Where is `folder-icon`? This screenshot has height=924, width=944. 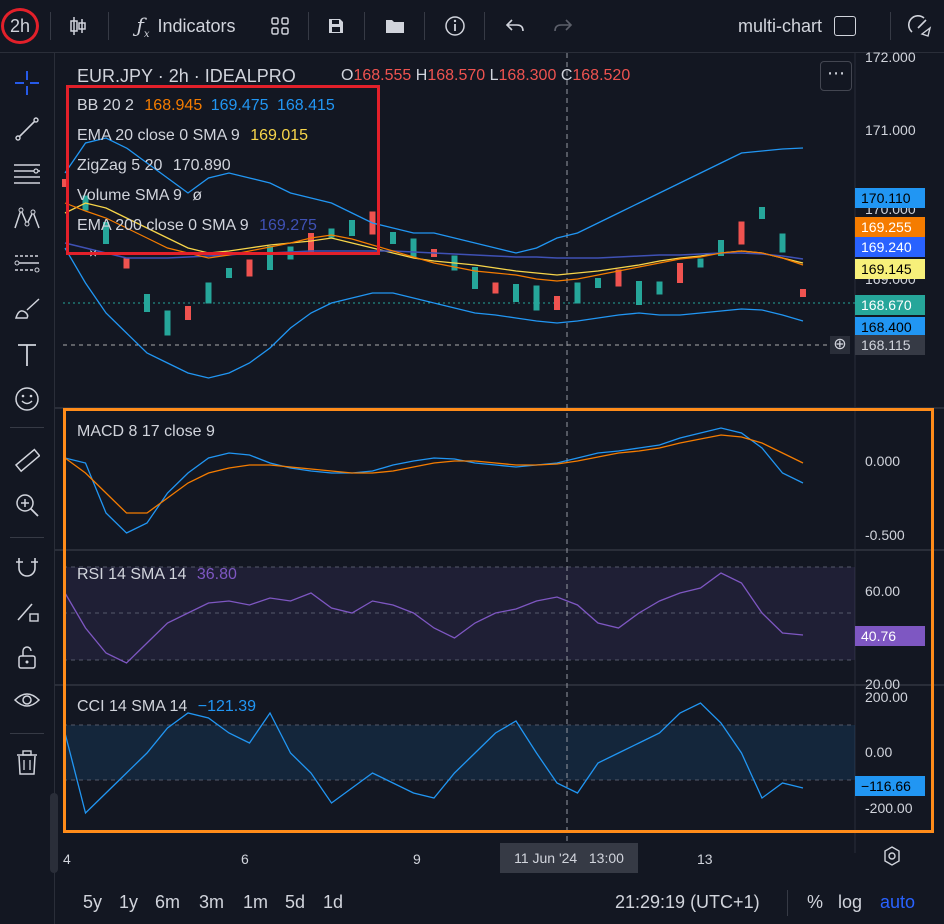 folder-icon is located at coordinates (395, 26).